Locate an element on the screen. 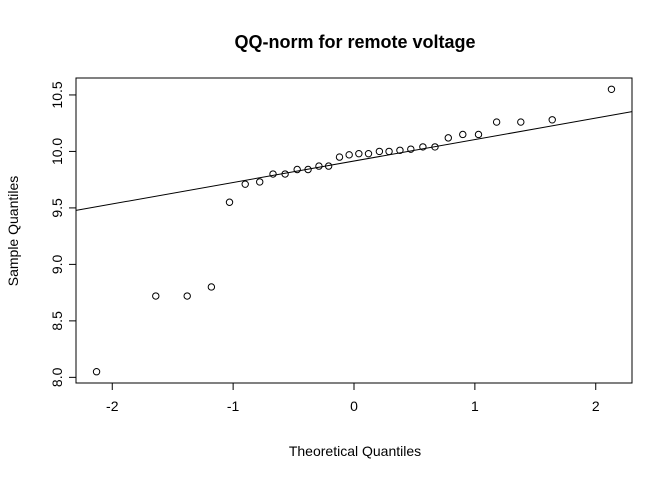 This screenshot has height=480, width=672. y-tick-label: 10.0 is located at coordinates (57, 151).